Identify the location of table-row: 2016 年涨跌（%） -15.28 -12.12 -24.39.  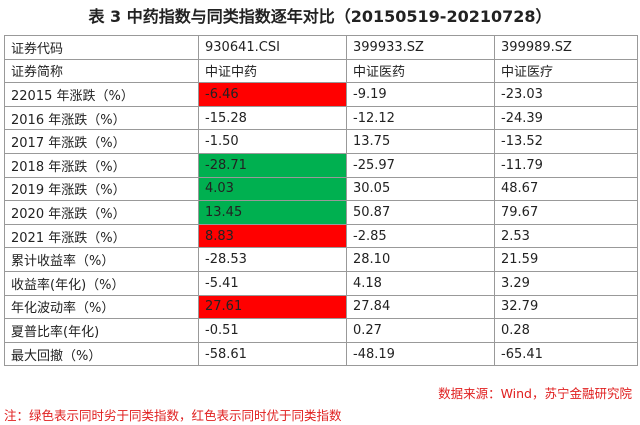
(321, 118).